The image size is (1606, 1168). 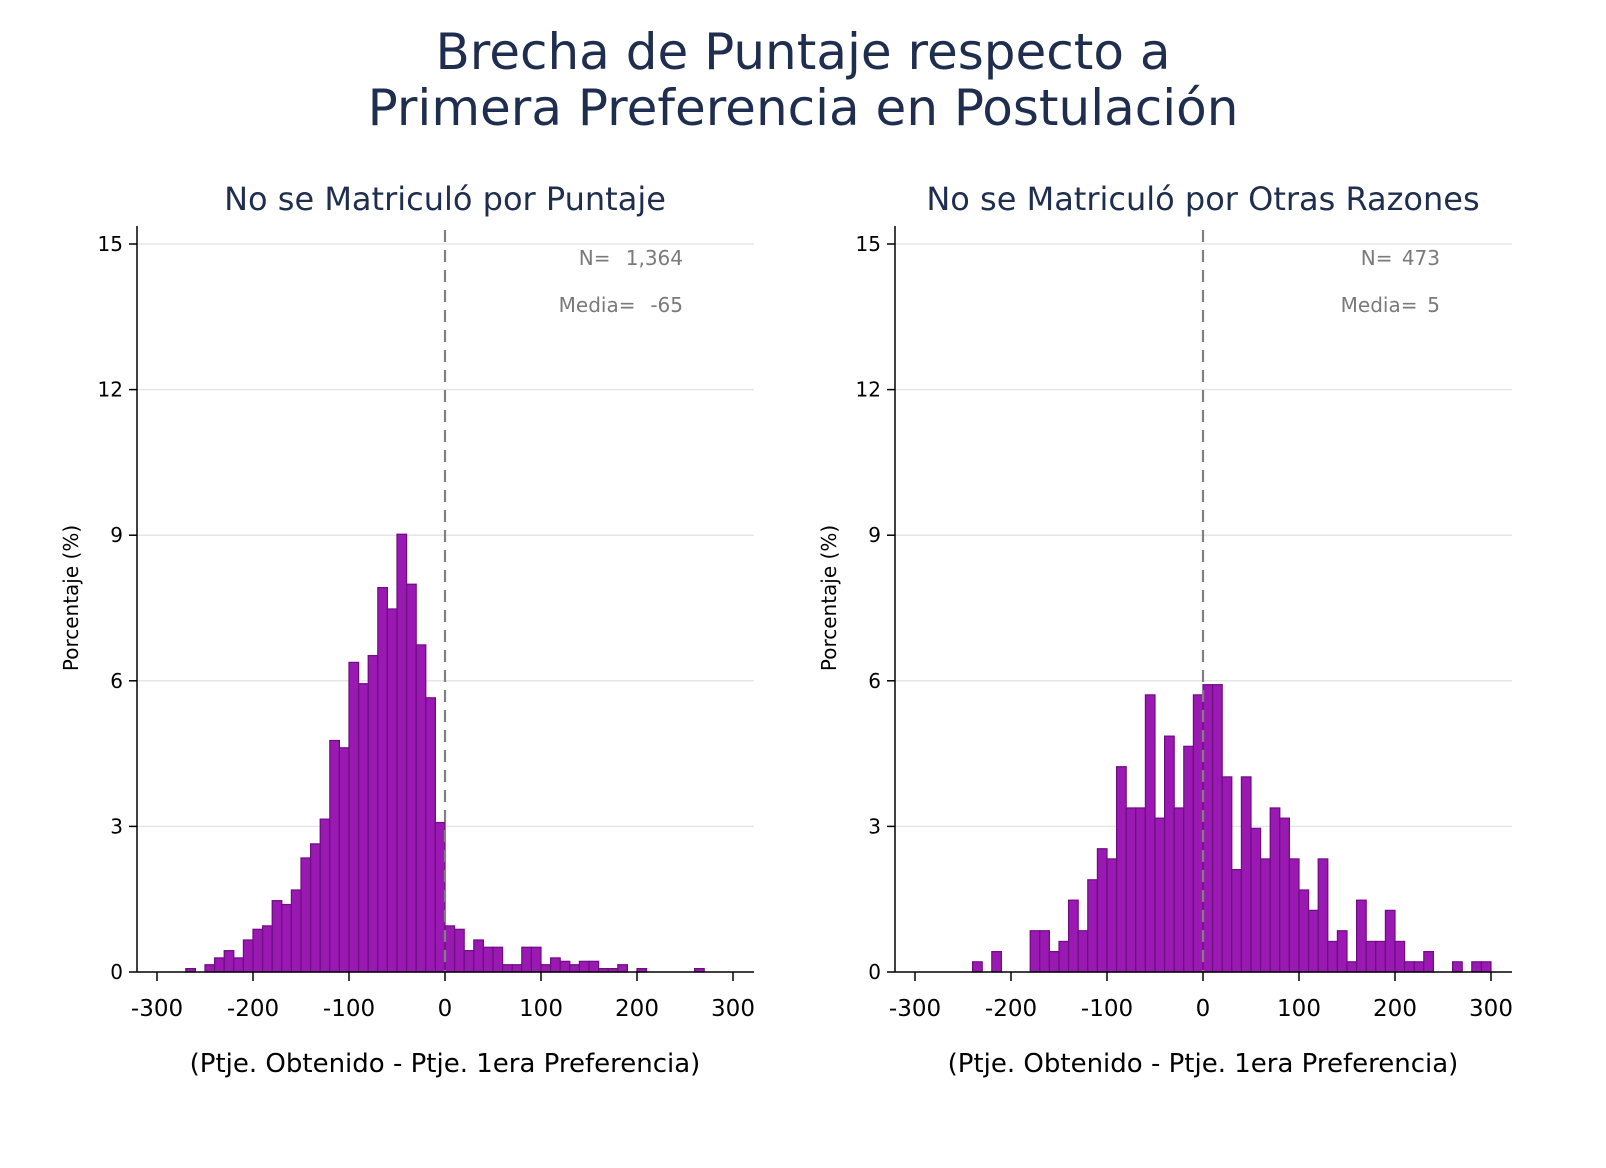 I want to click on n-value: 1,364, so click(x=654, y=258).